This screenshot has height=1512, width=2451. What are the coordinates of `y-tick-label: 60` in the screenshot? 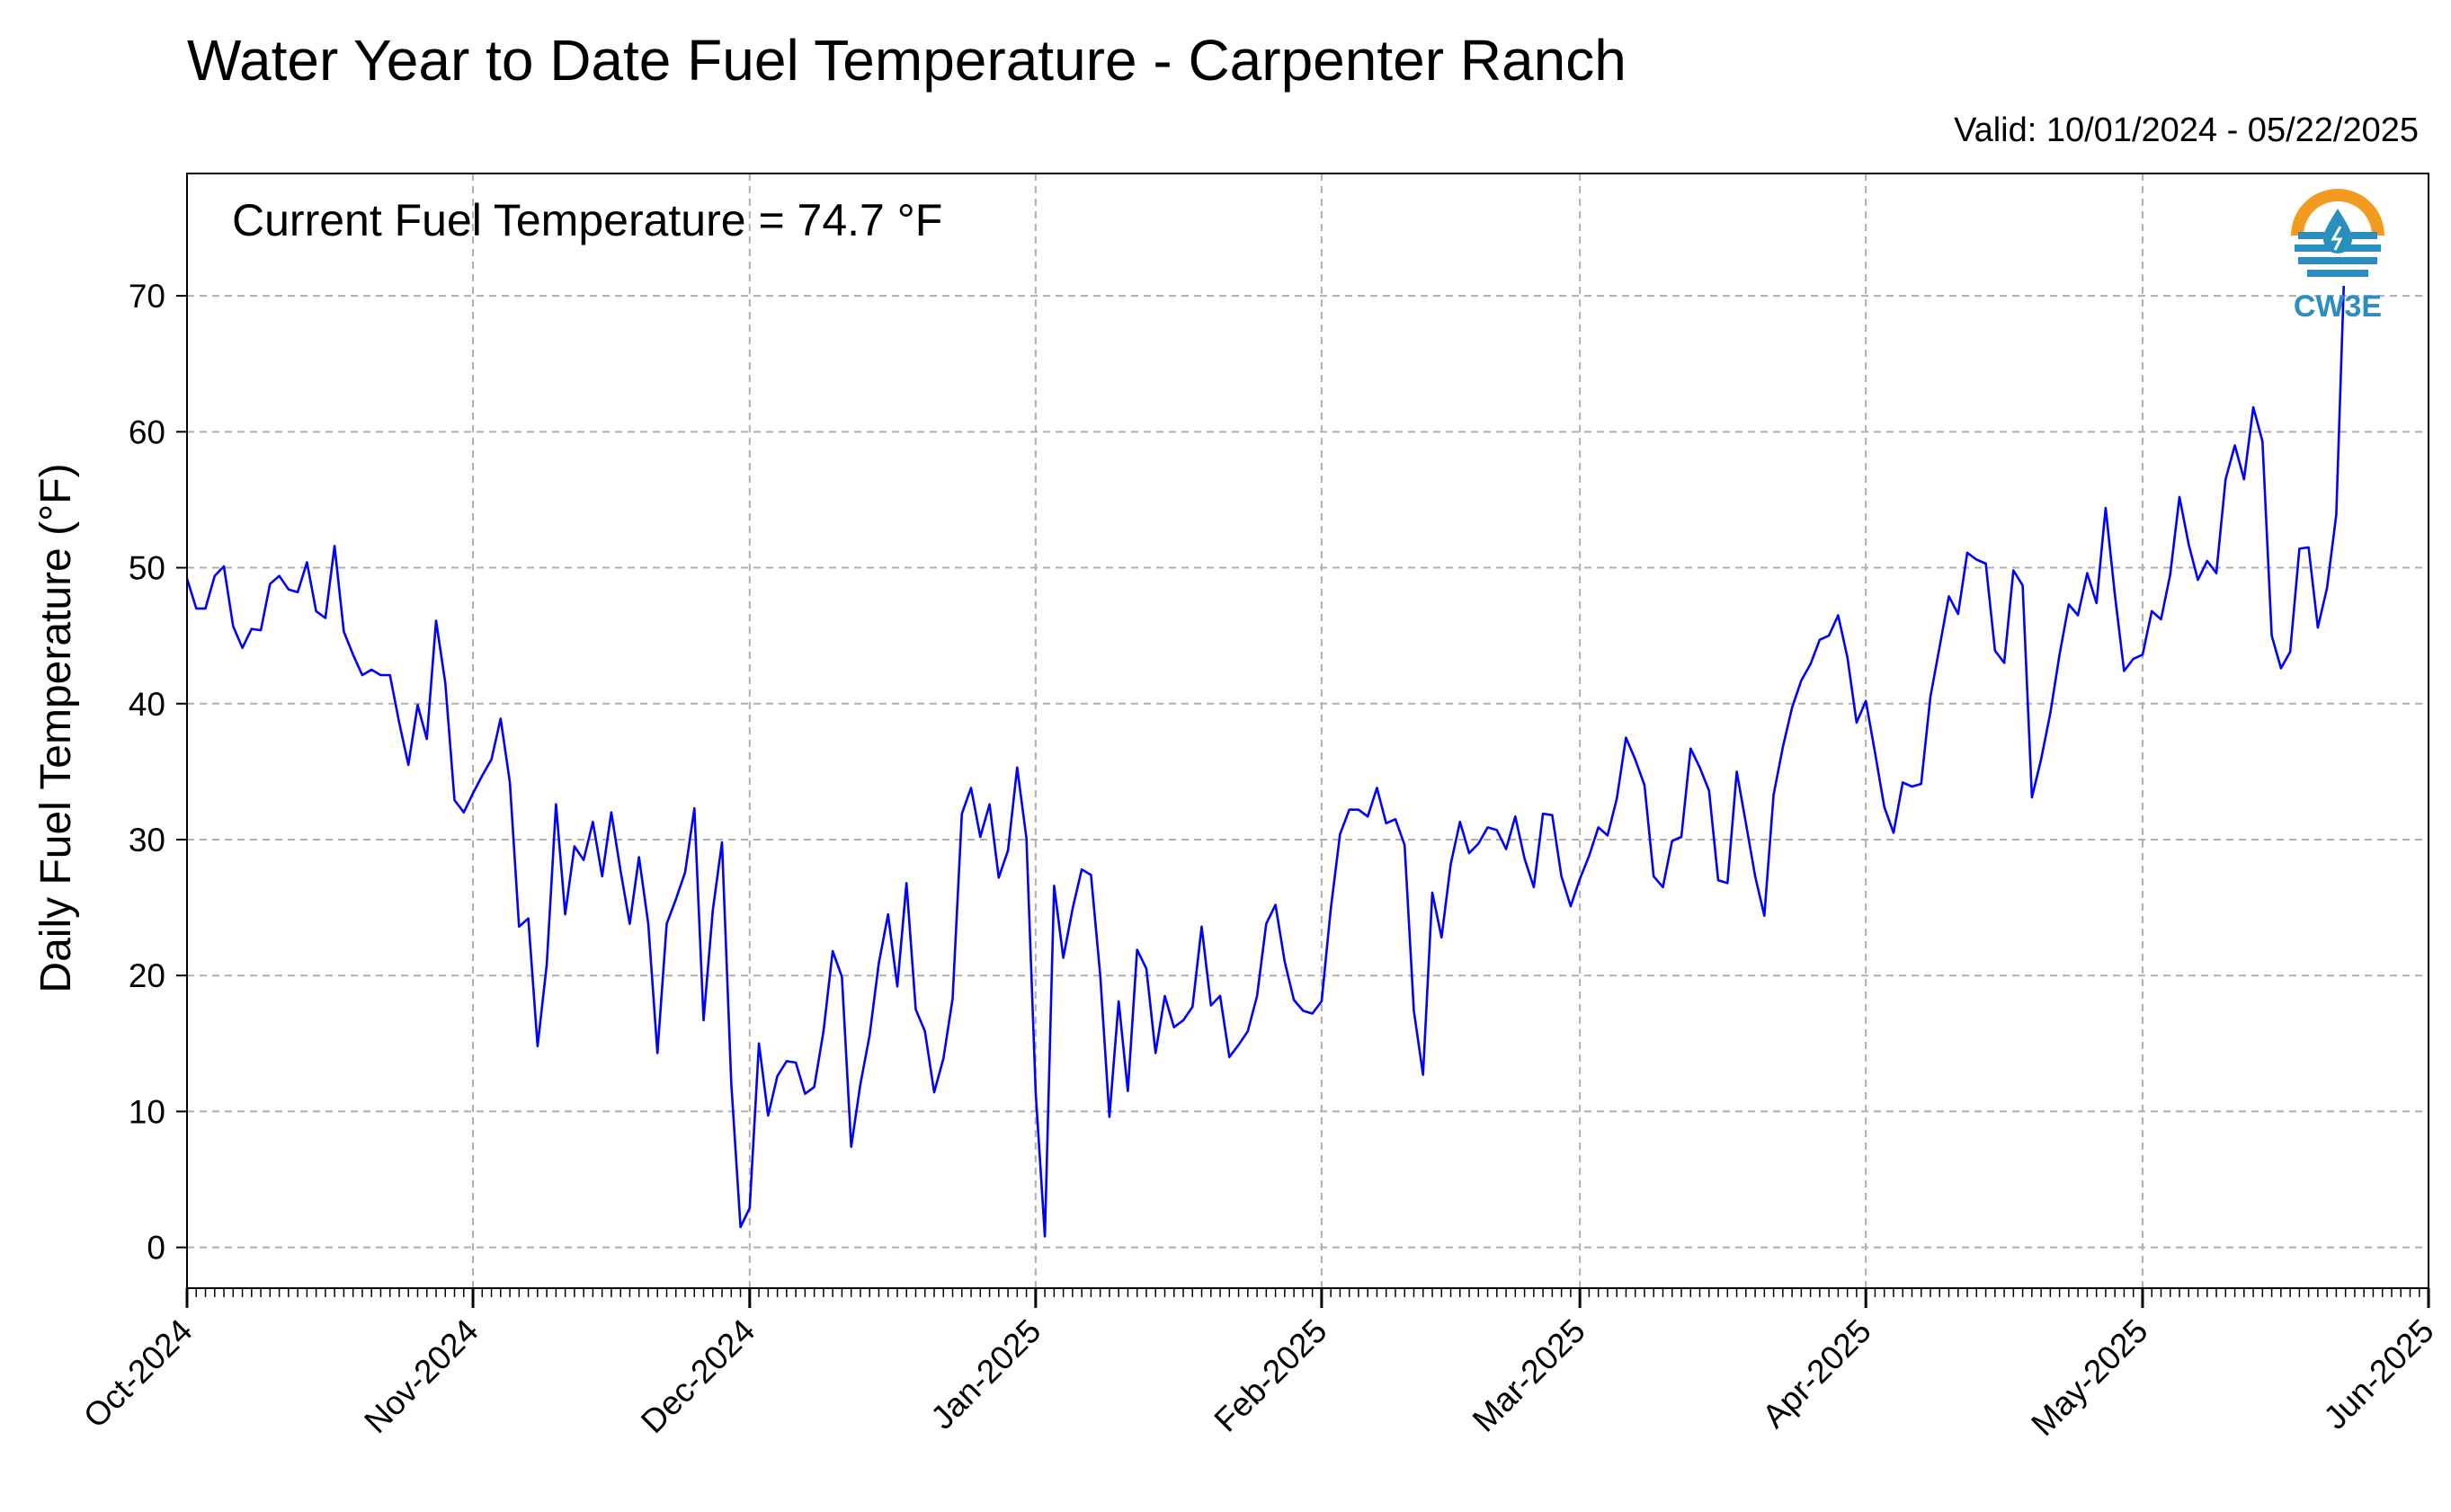 It's located at (147, 432).